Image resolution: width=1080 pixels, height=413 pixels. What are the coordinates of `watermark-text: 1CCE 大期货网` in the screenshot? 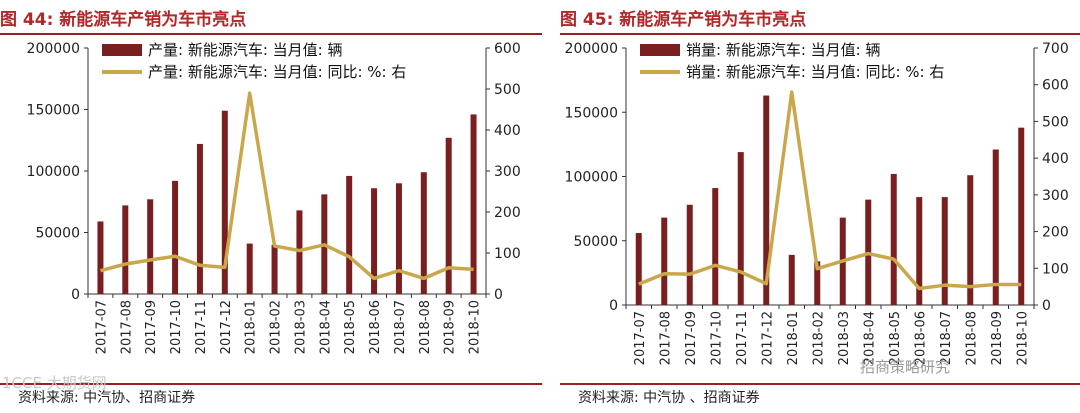 It's located at (54, 383).